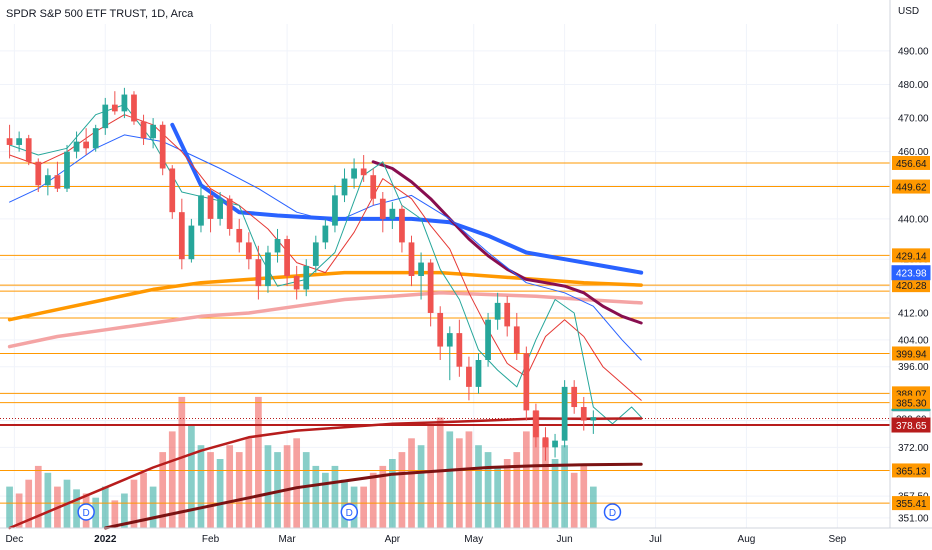 Image resolution: width=932 pixels, height=550 pixels. I want to click on time-axis: Dec 2022 Feb Mar Apr May Jun Jul Aug Sep, so click(425, 539).